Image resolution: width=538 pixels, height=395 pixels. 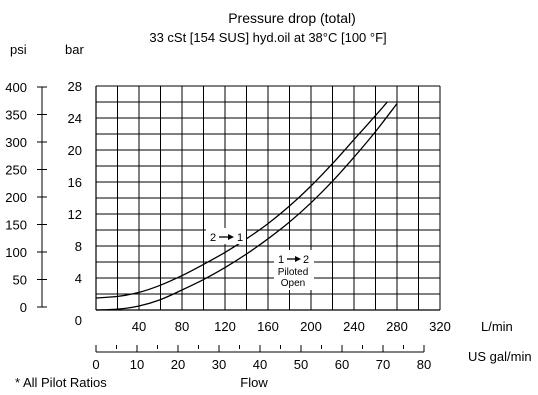 What do you see at coordinates (61, 382) in the screenshot?
I see `footnote: * All Pilot Ratios` at bounding box center [61, 382].